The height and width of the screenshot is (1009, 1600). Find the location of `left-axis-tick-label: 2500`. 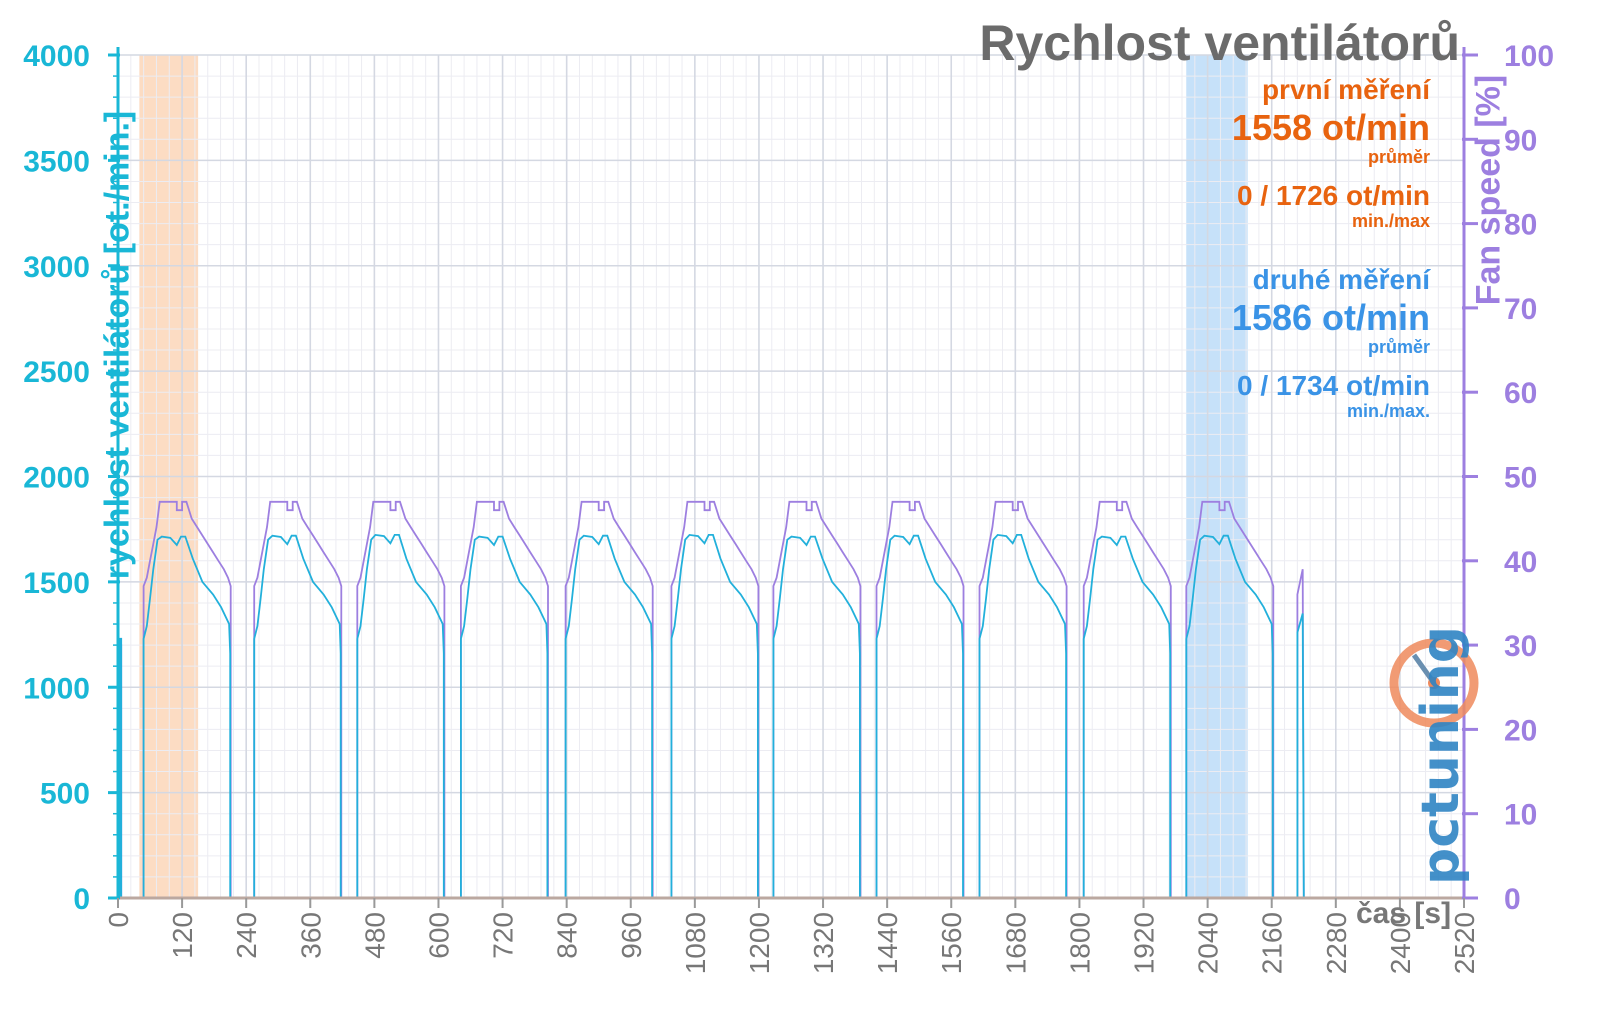

left-axis-tick-label: 2500 is located at coordinates (56, 372).